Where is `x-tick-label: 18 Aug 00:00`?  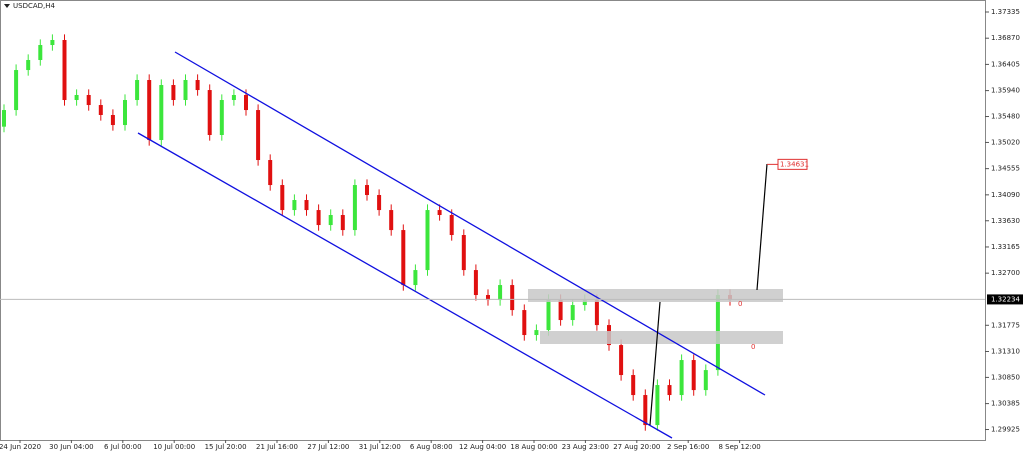 x-tick-label: 18 Aug 00:00 is located at coordinates (533, 447).